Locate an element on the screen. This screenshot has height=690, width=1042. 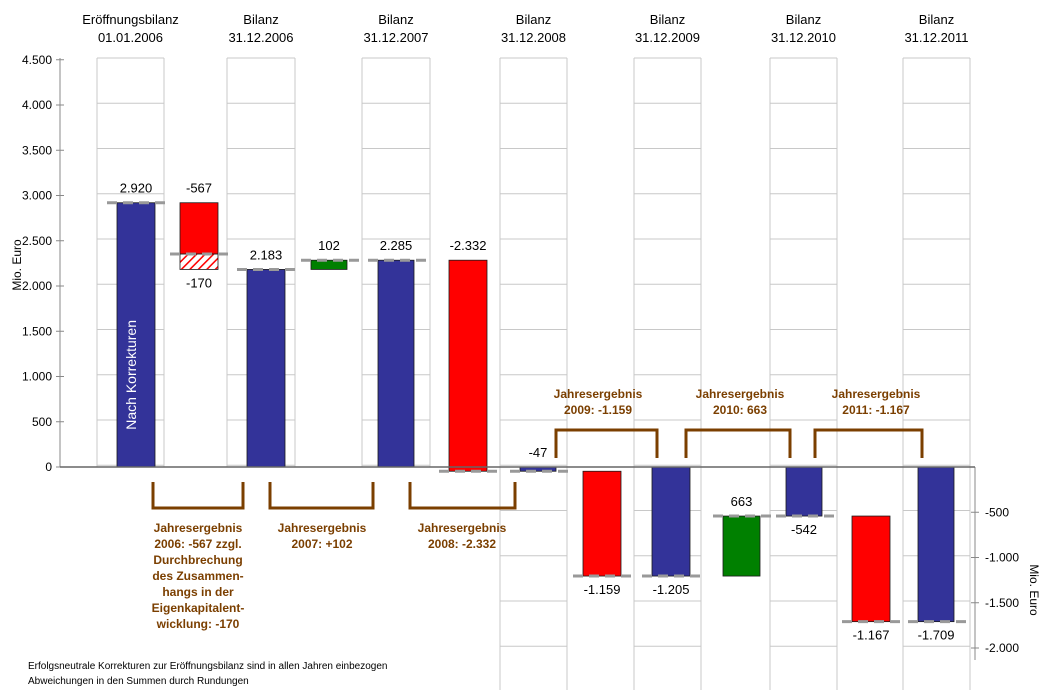
y-tick-label: 2.000 is located at coordinates (37, 286).